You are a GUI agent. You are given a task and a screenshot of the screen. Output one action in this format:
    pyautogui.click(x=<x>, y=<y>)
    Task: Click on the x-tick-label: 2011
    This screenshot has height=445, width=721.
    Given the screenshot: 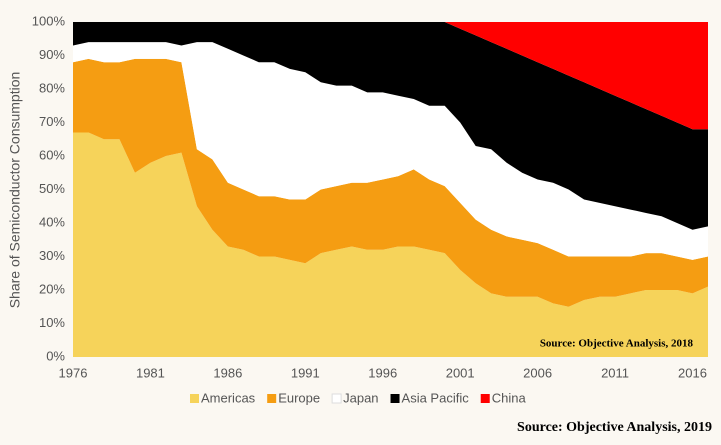 What is the action you would take?
    pyautogui.click(x=615, y=372)
    